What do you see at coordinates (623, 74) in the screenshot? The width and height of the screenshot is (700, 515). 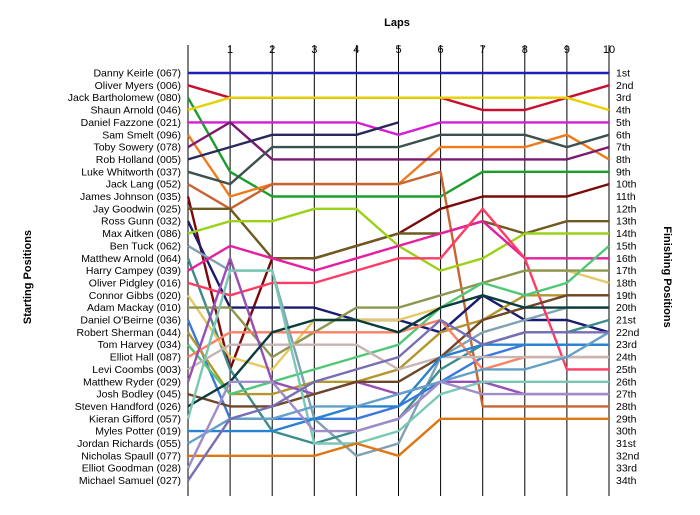 I see `finishing-position-label: 1st` at bounding box center [623, 74].